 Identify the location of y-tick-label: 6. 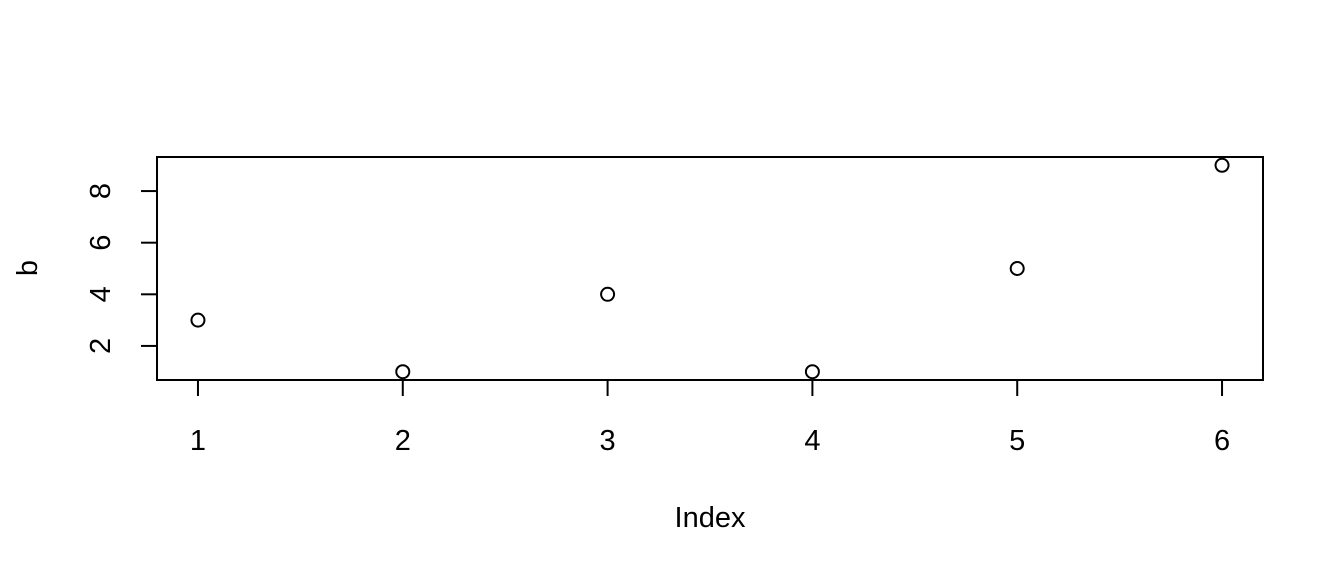
(101, 243).